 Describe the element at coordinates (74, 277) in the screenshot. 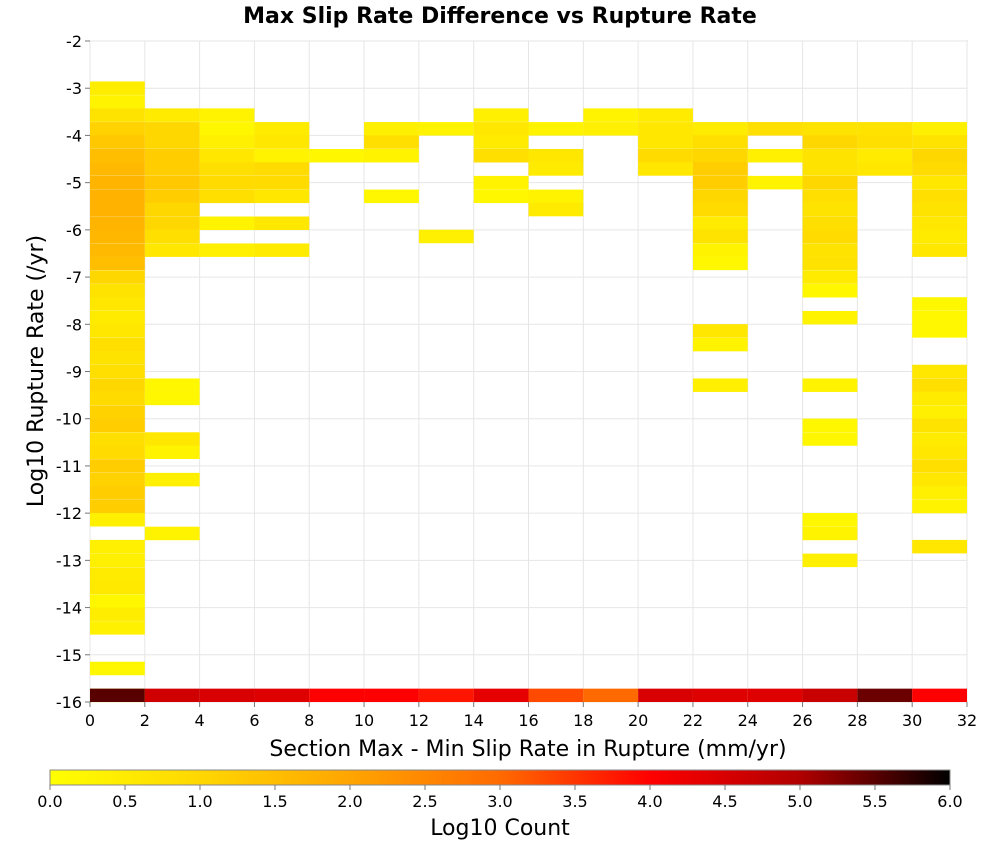

I see `y-tick-label: -7` at that location.